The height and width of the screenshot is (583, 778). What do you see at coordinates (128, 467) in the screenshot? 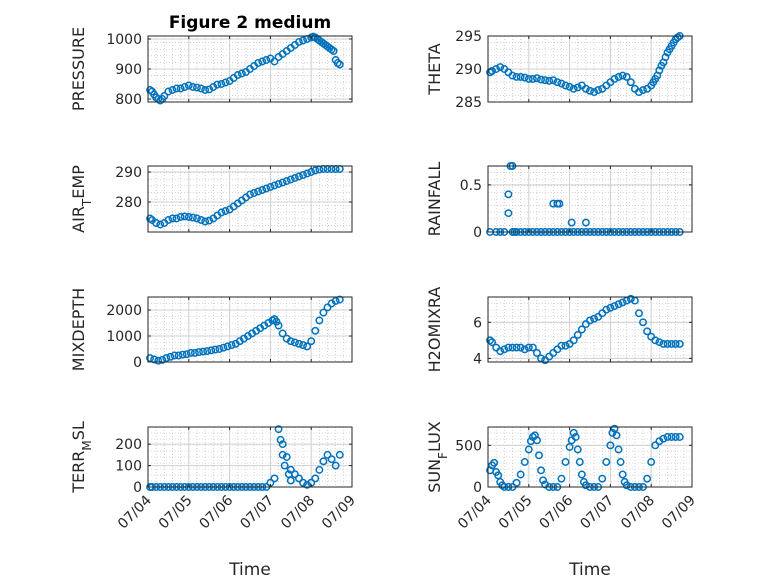
I see `y-tick-label: 100` at bounding box center [128, 467].